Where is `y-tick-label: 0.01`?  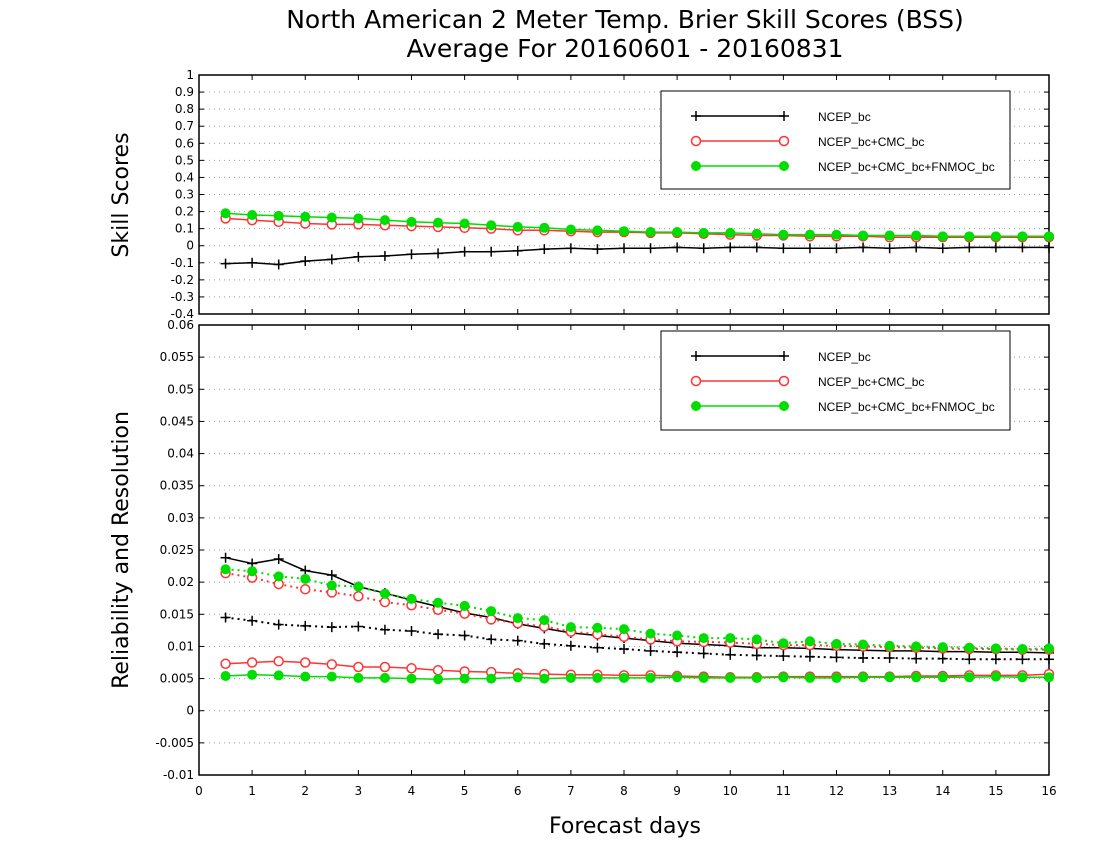
y-tick-label: 0.01 is located at coordinates (180, 646).